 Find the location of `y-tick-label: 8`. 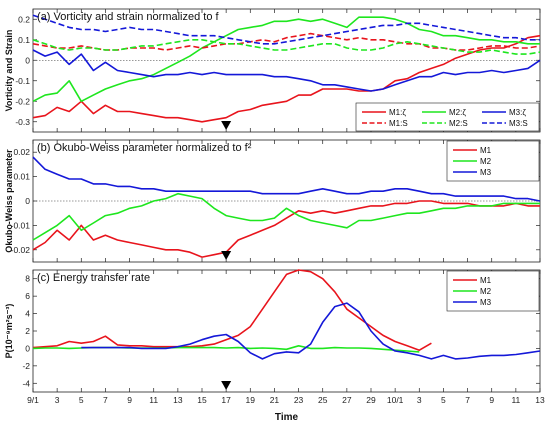

y-tick-label: 8 is located at coordinates (27, 279).